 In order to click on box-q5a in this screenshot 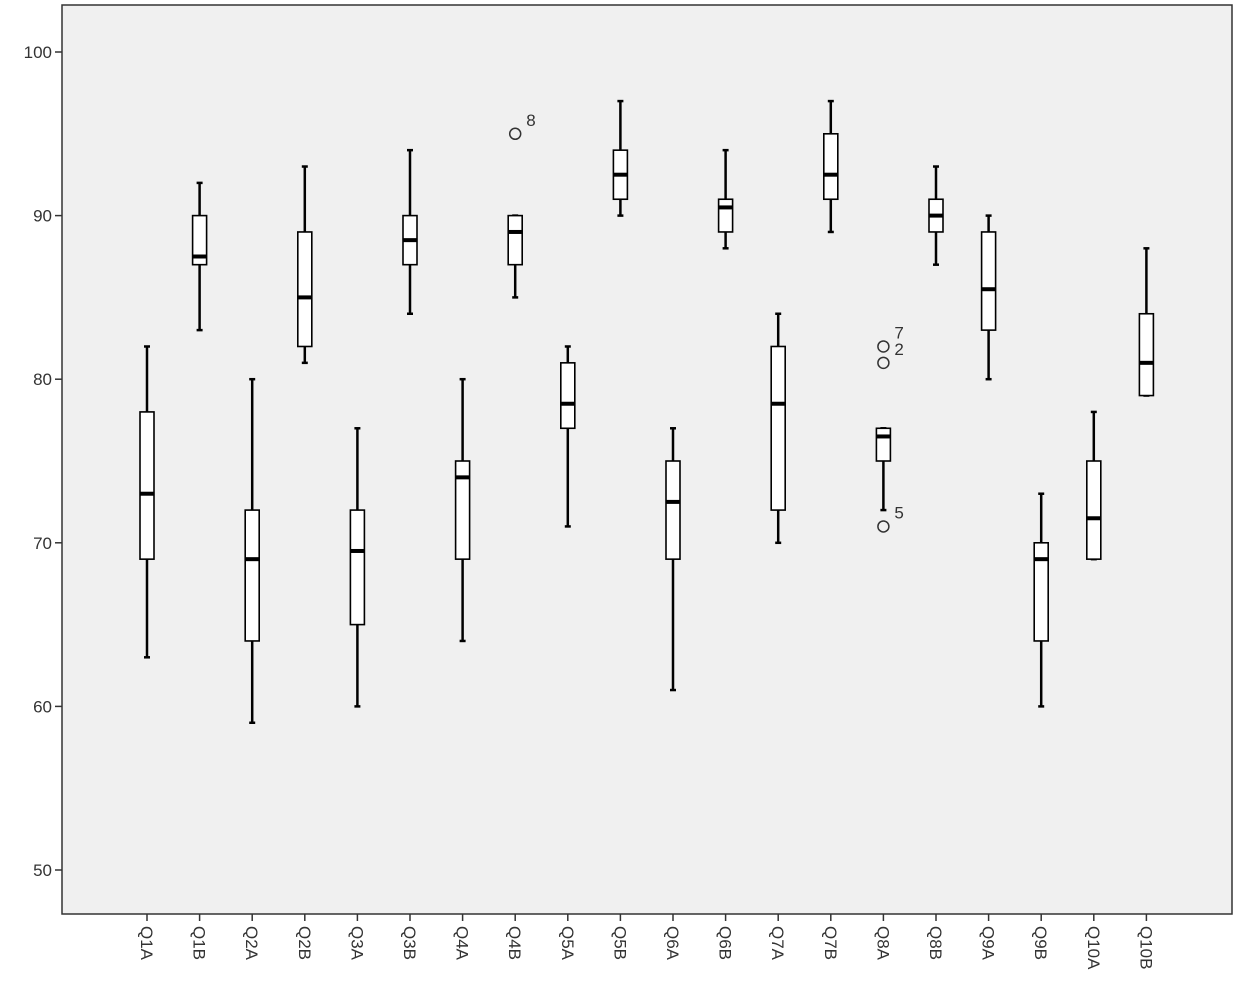, I will do `click(567, 436)`.